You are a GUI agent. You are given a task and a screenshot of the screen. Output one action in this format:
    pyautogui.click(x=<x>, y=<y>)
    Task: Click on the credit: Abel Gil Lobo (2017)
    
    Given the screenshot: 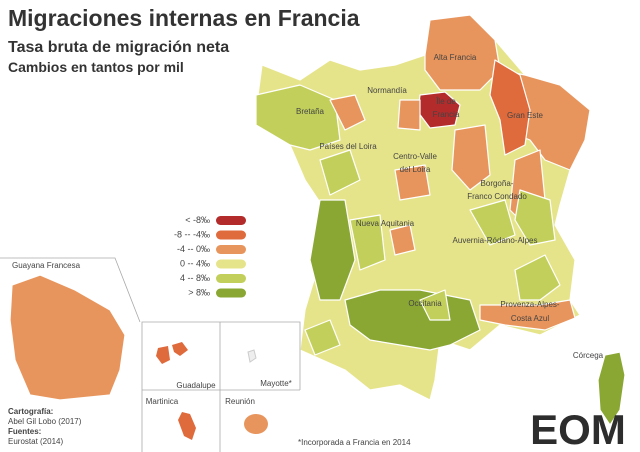 What is the action you would take?
    pyautogui.click(x=45, y=421)
    